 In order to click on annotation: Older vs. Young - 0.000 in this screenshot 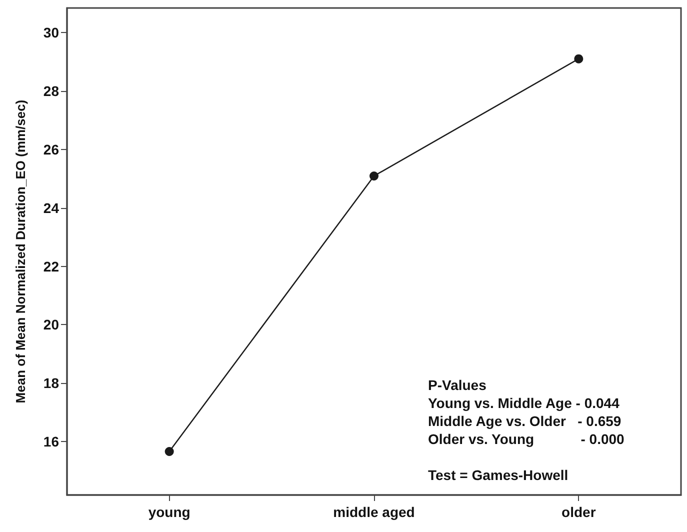, I will do `click(526, 439)`.